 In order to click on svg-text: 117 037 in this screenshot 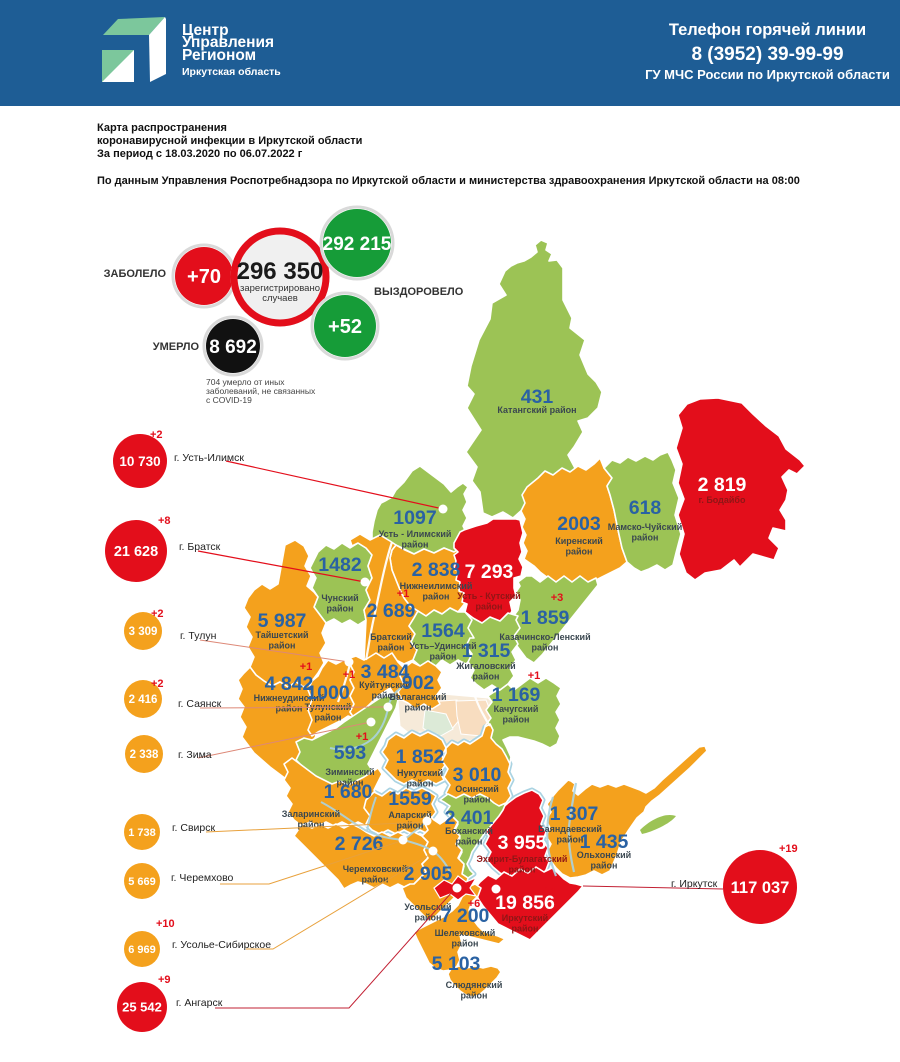, I will do `click(760, 888)`.